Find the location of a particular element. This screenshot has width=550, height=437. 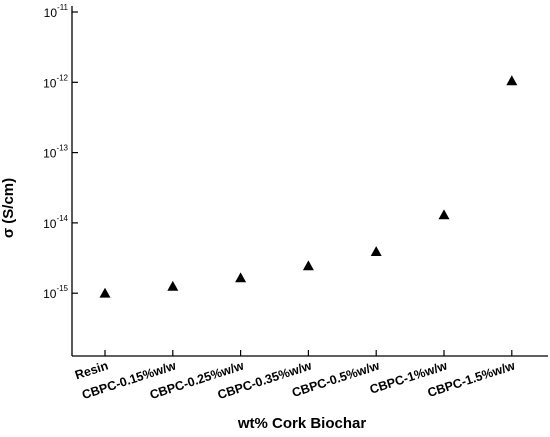

y-tick-label: 10-14 is located at coordinates (55, 222).